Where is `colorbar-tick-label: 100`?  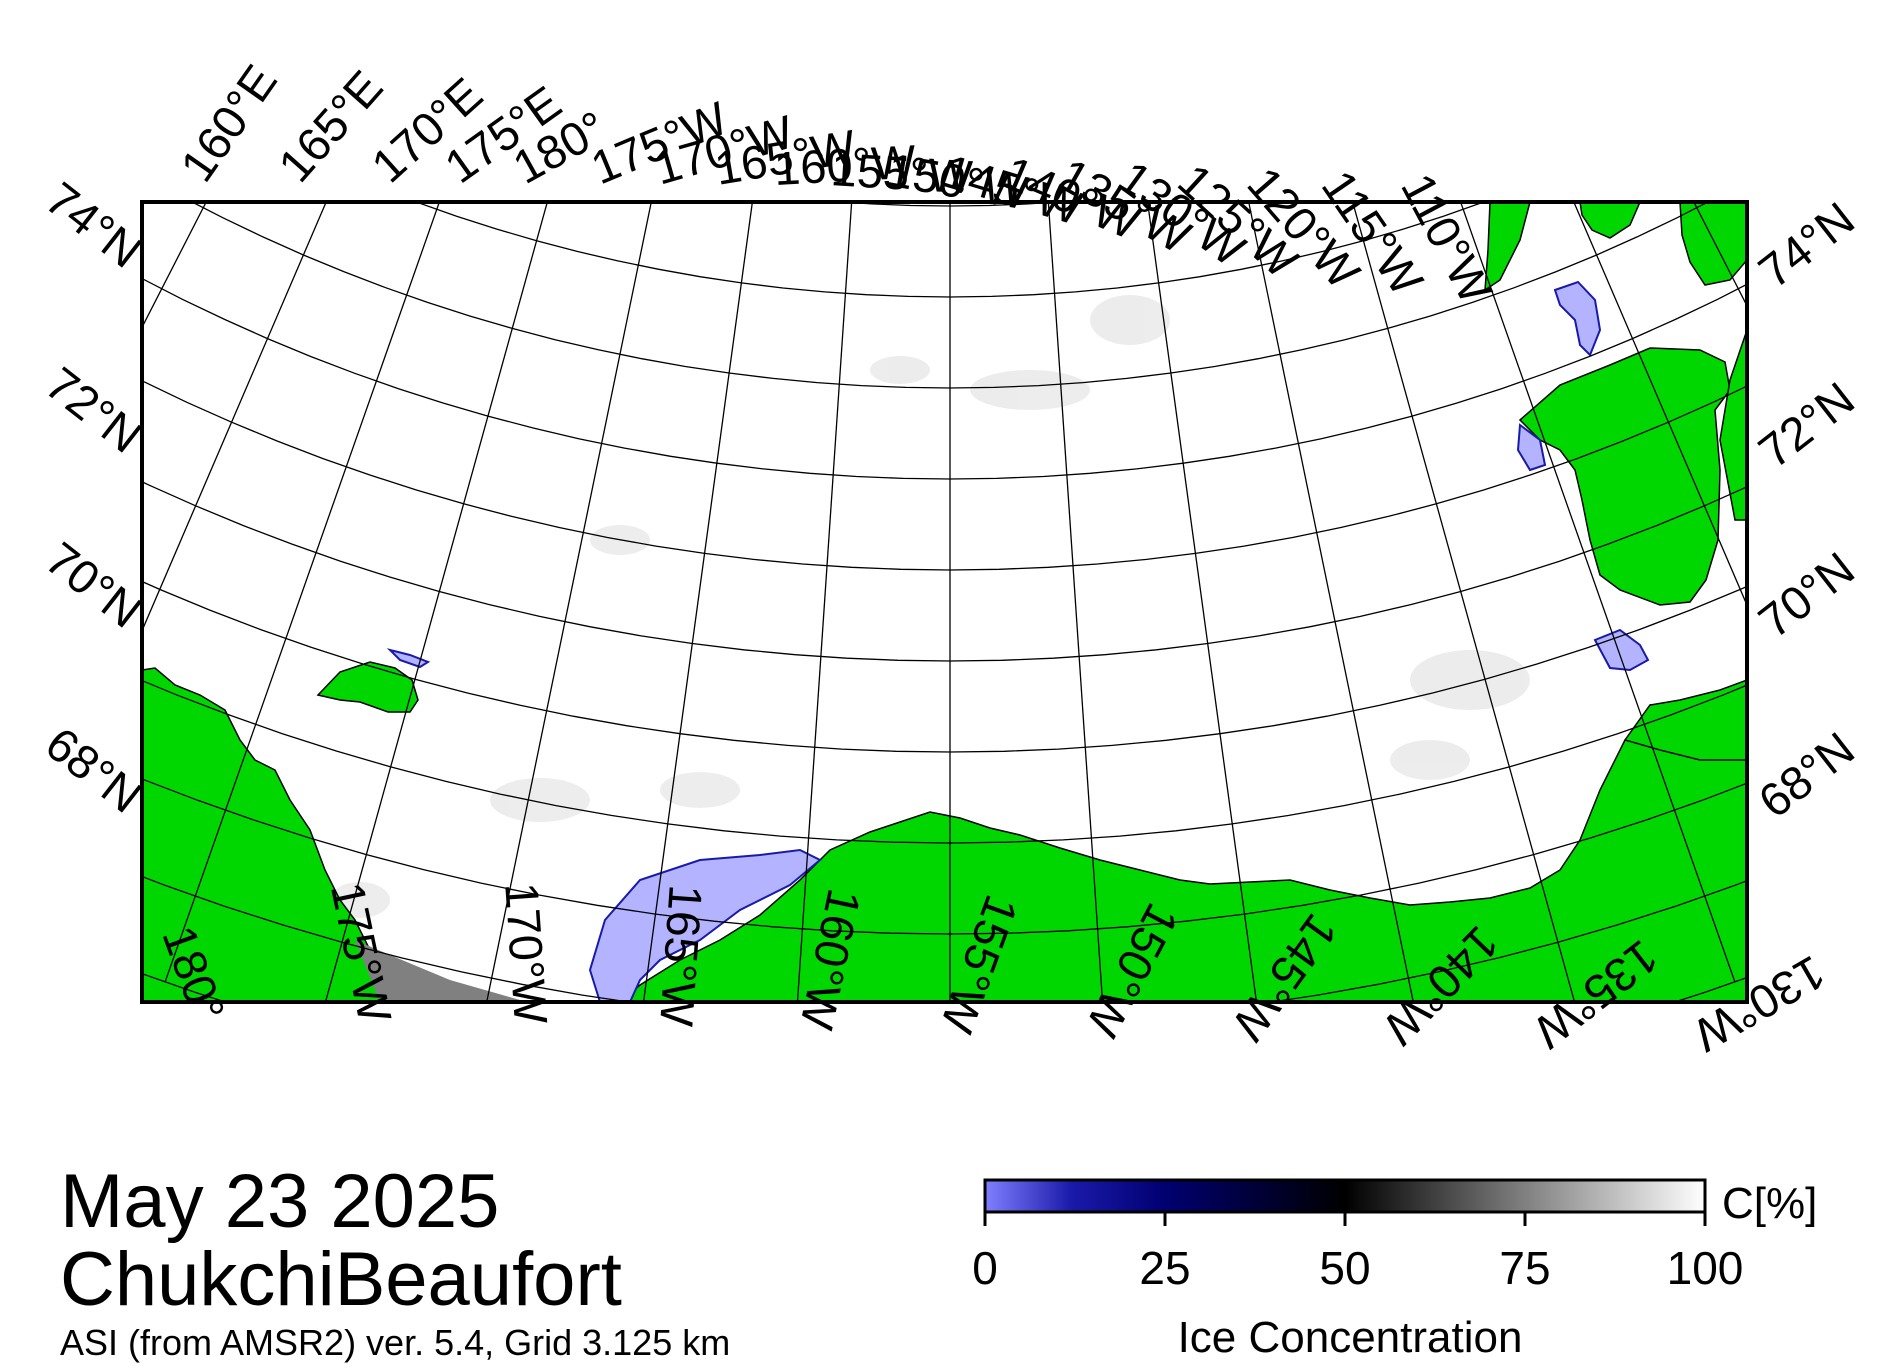
colorbar-tick-label: 100 is located at coordinates (1705, 1268).